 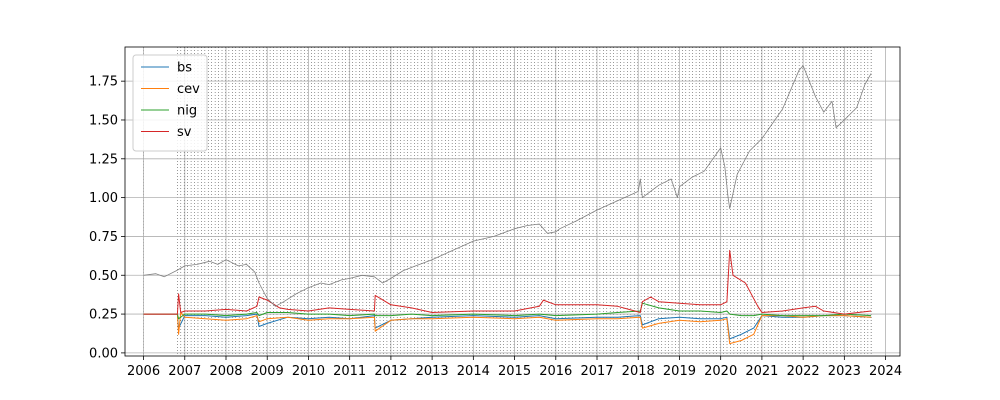 I want to click on y-tick-label: 0.50, so click(x=103, y=276).